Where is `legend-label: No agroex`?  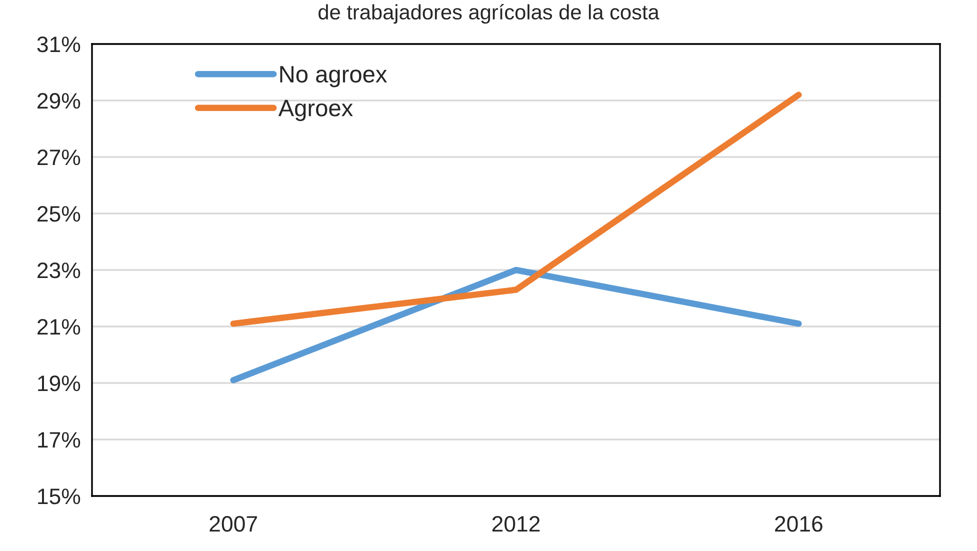 legend-label: No agroex is located at coordinates (334, 77).